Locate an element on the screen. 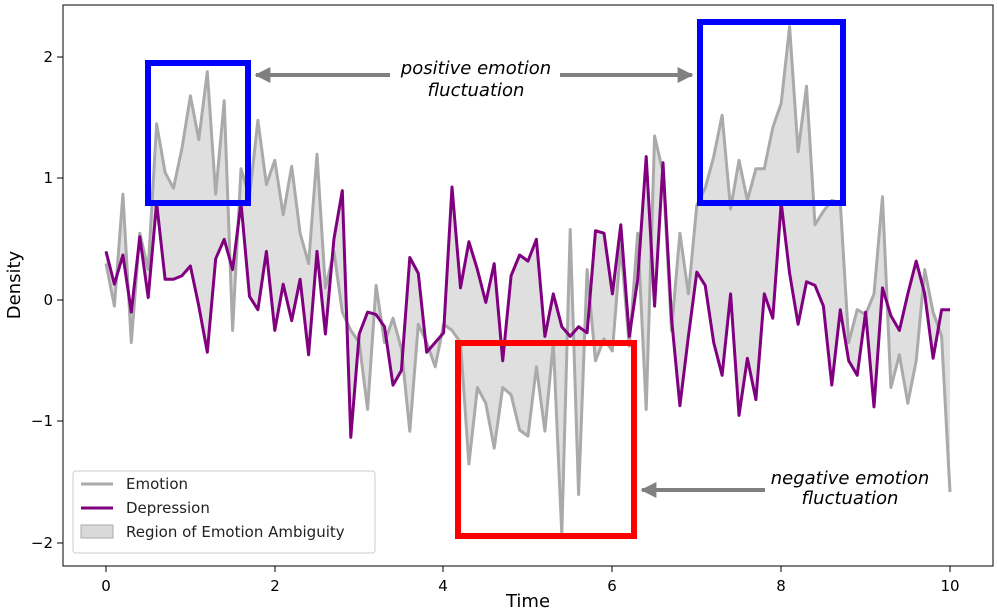  legend-swatch-region is located at coordinates (97, 531).